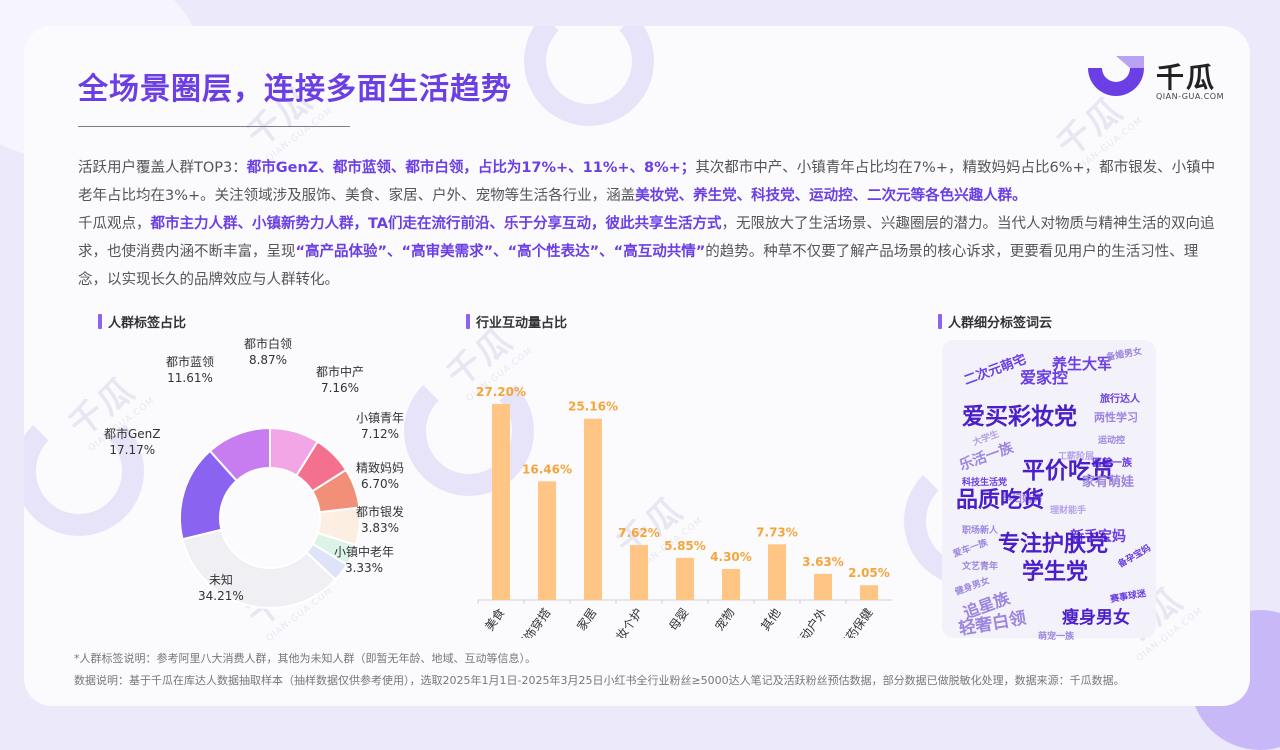 The height and width of the screenshot is (750, 1280). I want to click on title-divider, so click(214, 126).